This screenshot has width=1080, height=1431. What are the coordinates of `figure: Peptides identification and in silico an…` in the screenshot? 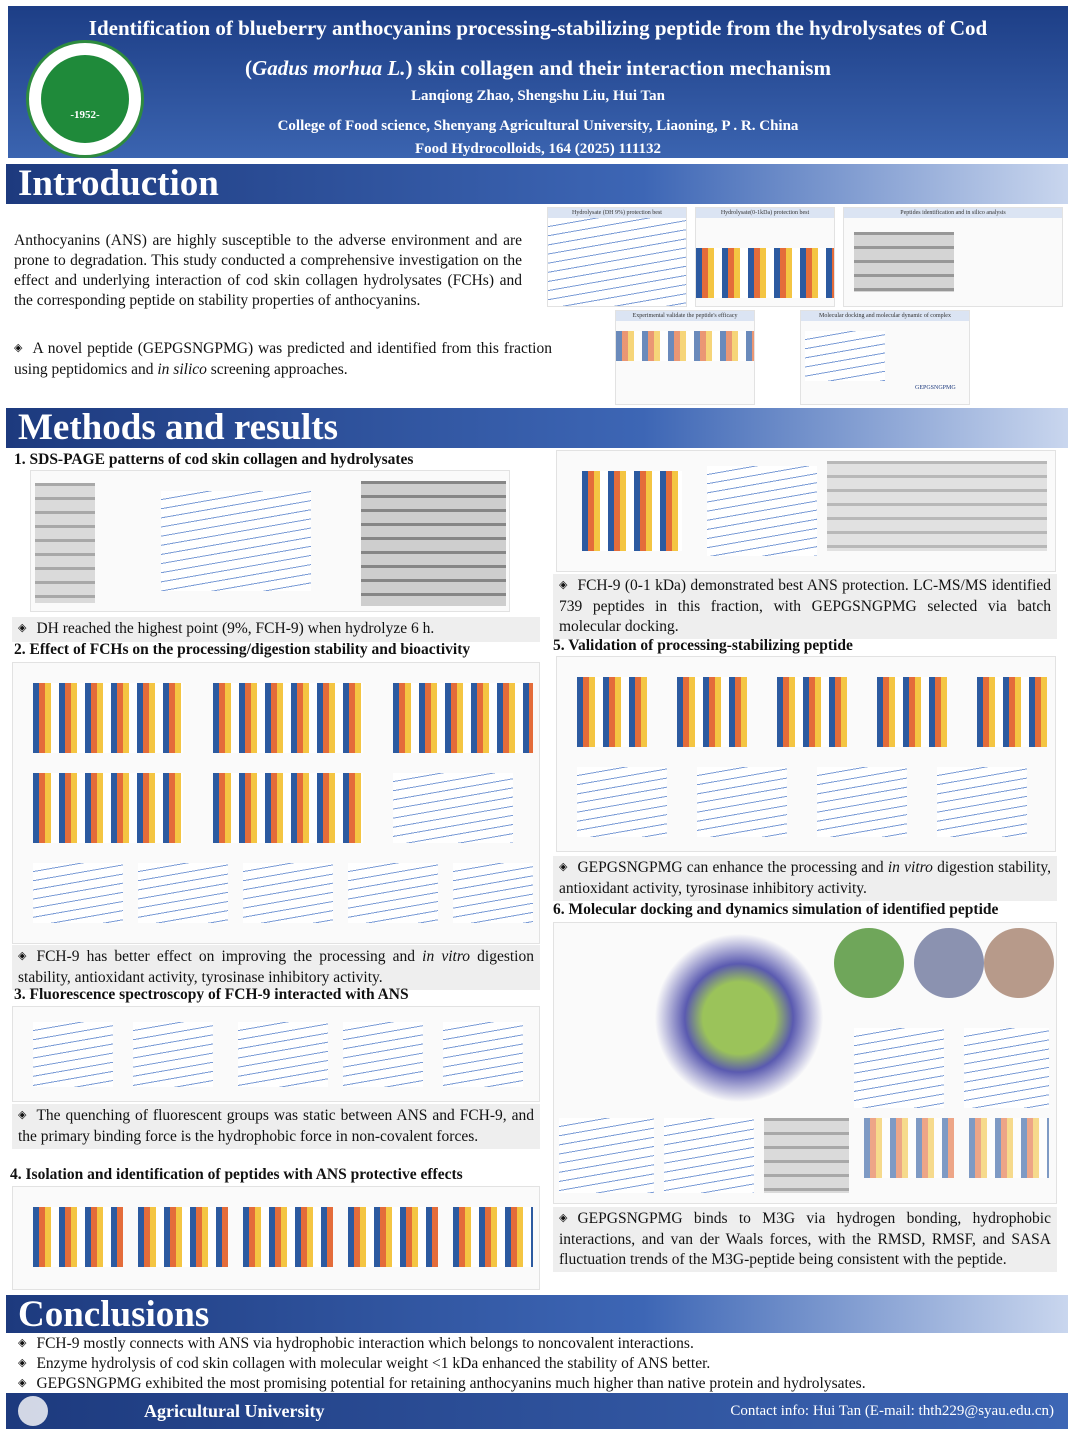 It's located at (953, 257).